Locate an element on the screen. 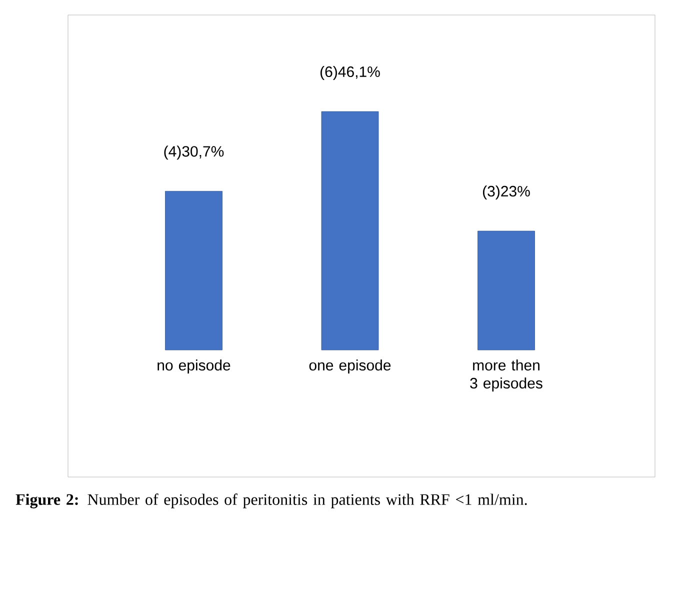 This screenshot has height=590, width=681. x-tick-label: more then 3 episodes is located at coordinates (506, 376).